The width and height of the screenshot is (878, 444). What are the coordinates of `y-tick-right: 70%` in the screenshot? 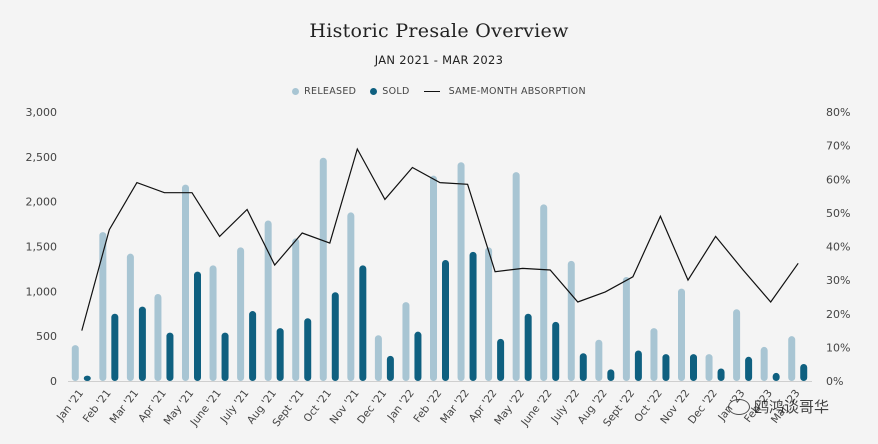 It's located at (838, 146).